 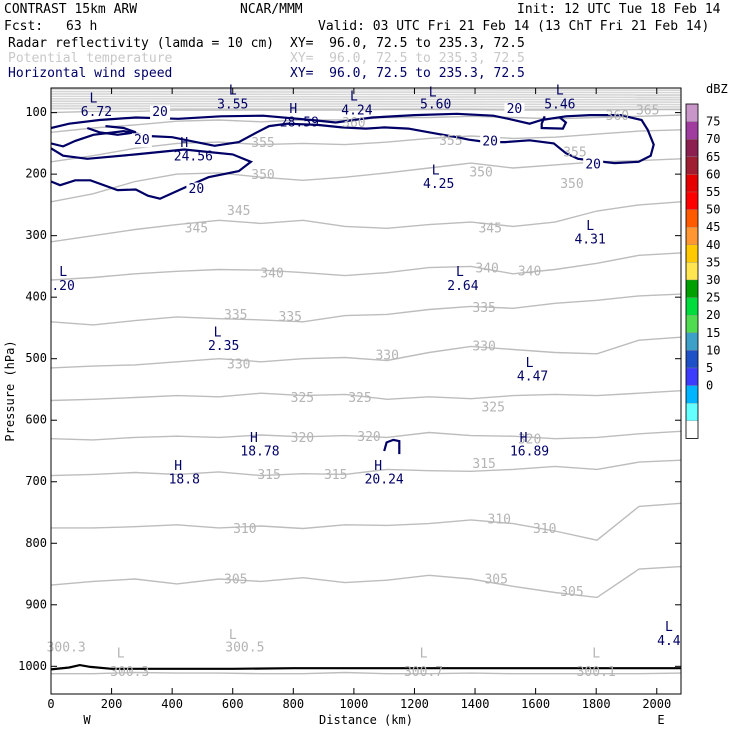 I want to click on y-tick-label: 400, so click(x=36, y=297).